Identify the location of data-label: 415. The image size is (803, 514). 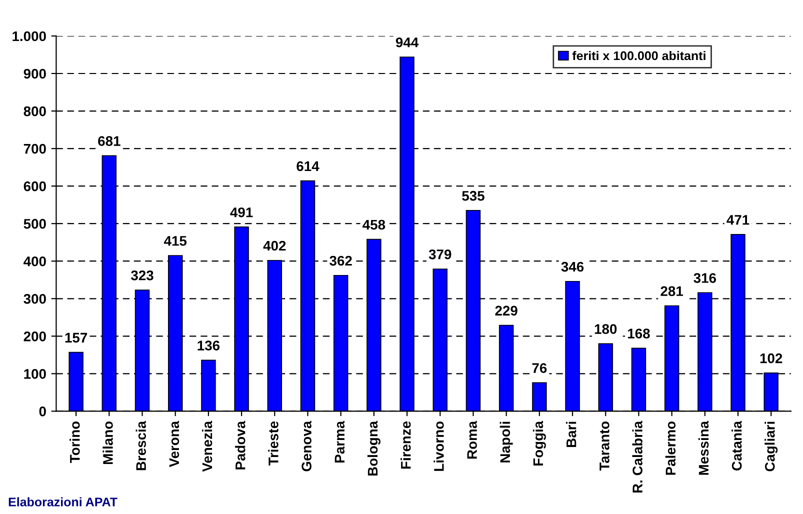
(175, 241).